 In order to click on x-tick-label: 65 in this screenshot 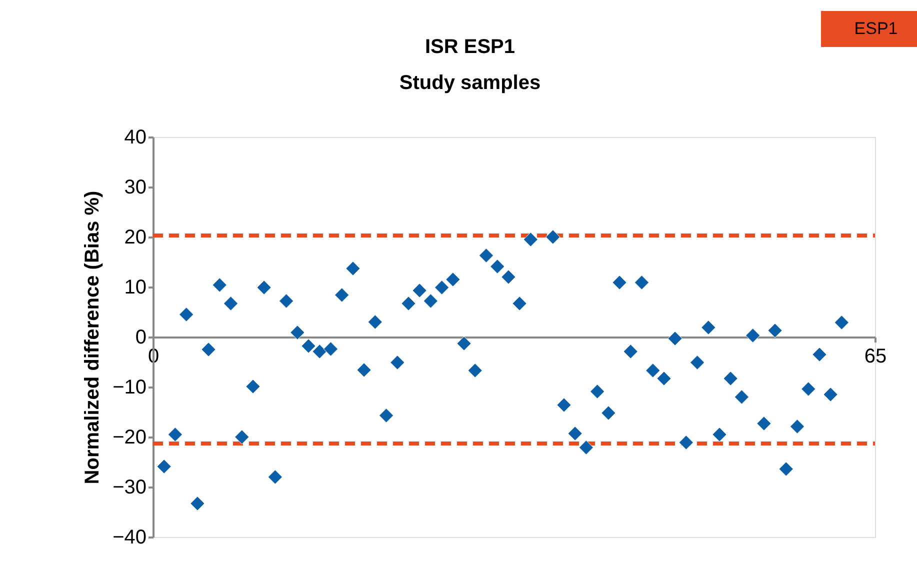, I will do `click(875, 357)`.